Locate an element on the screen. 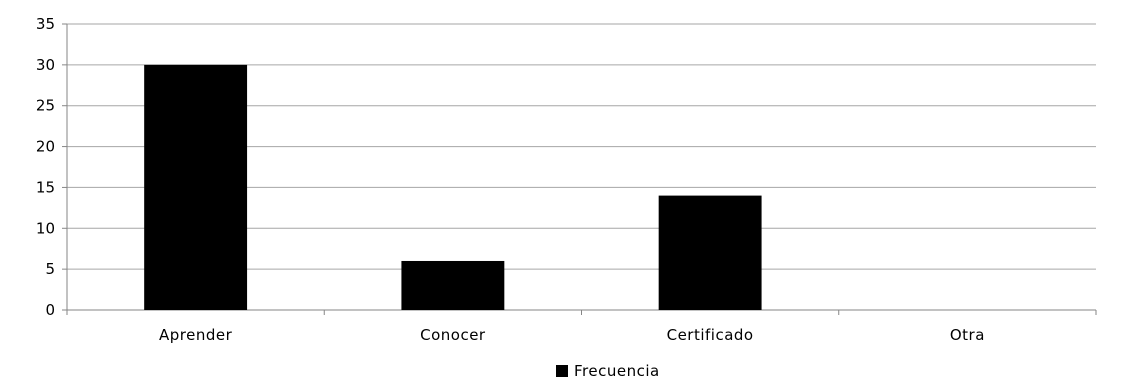 The height and width of the screenshot is (378, 1126). legend-label-frecuencia: Frecuencia is located at coordinates (617, 370).